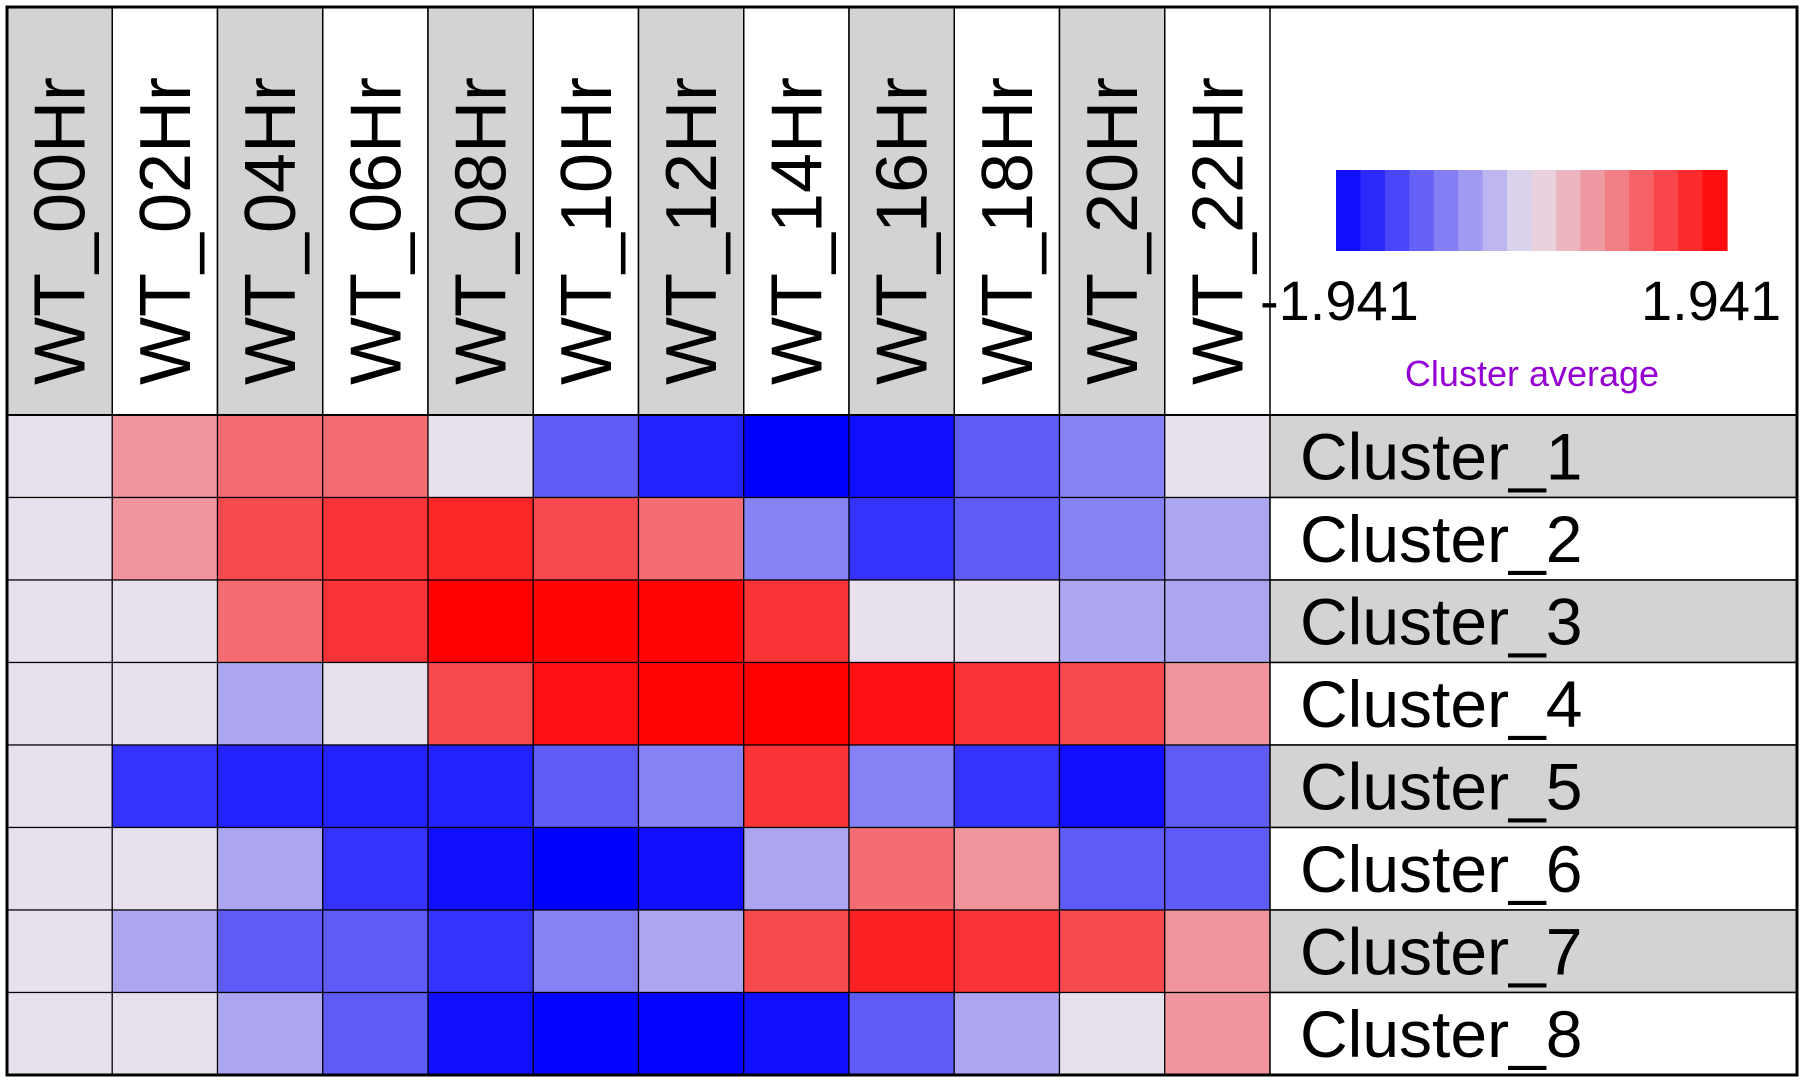 The image size is (1800, 1080). I want to click on column-label: WT_22Hr, so click(1218, 231).